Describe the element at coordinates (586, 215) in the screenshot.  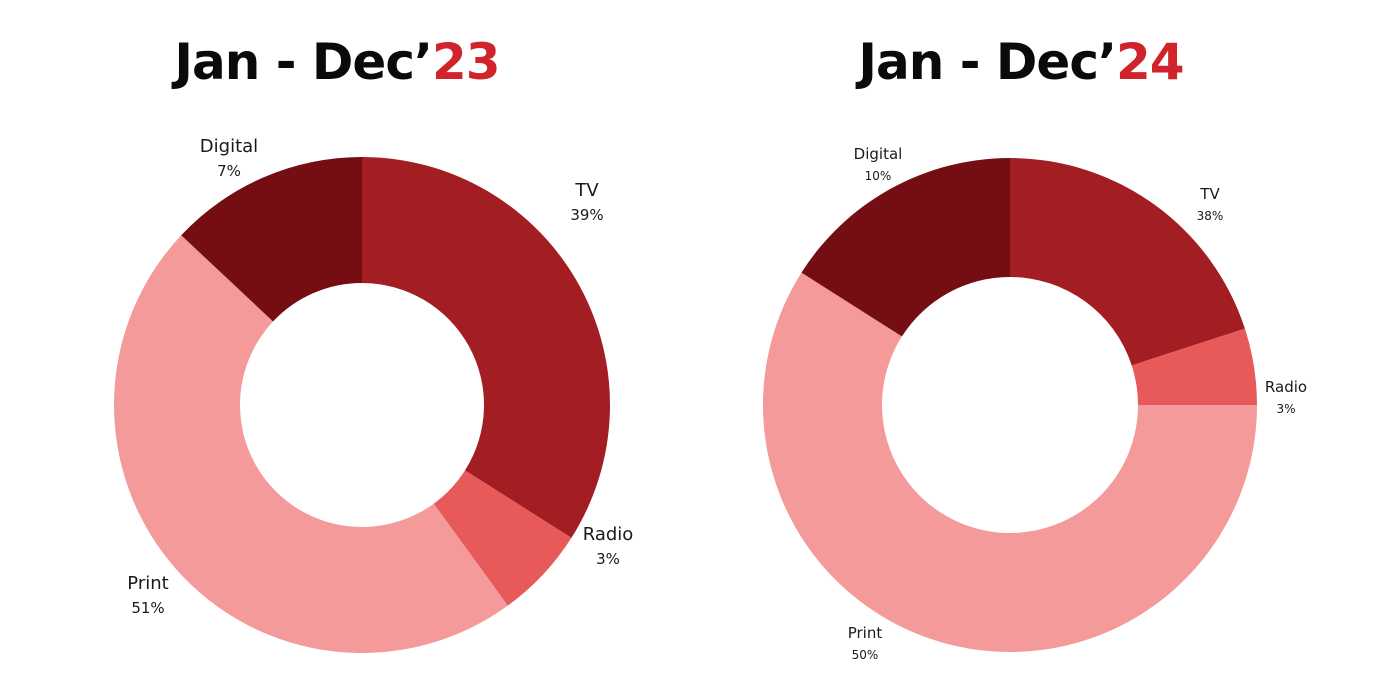
I see `slice-value-tv: 39%` at that location.